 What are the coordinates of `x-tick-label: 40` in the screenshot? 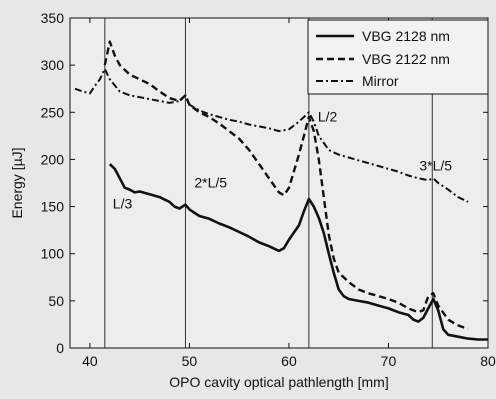 It's located at (90, 361).